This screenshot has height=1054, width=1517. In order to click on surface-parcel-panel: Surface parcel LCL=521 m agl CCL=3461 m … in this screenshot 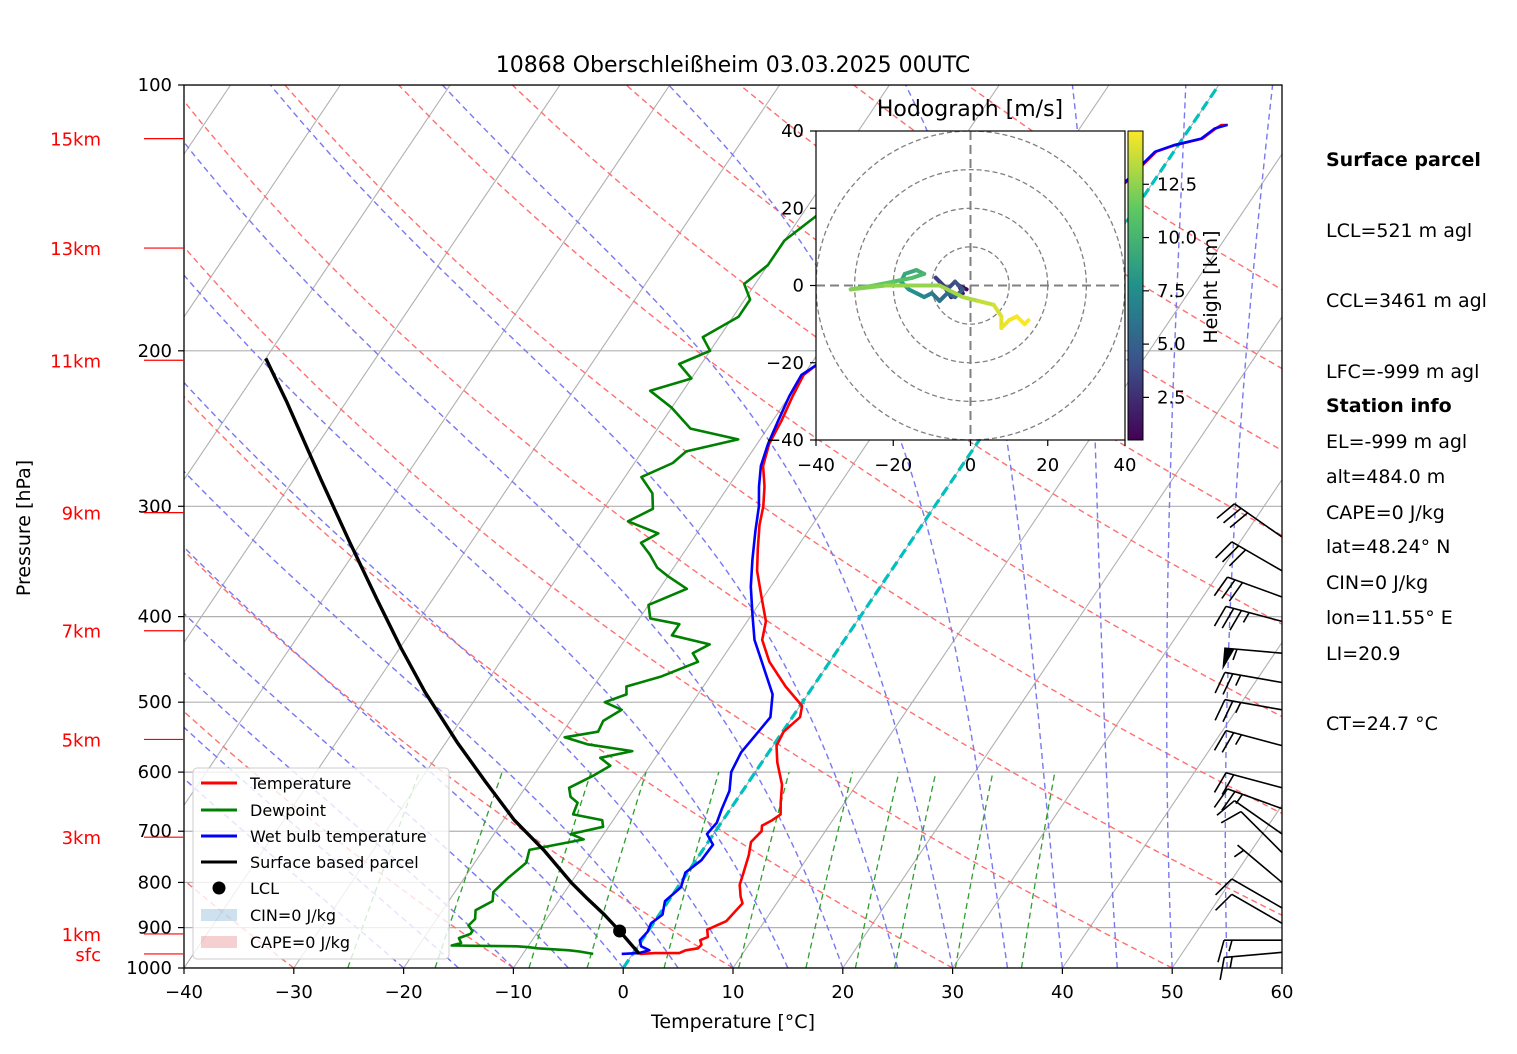, I will do `click(1406, 431)`.